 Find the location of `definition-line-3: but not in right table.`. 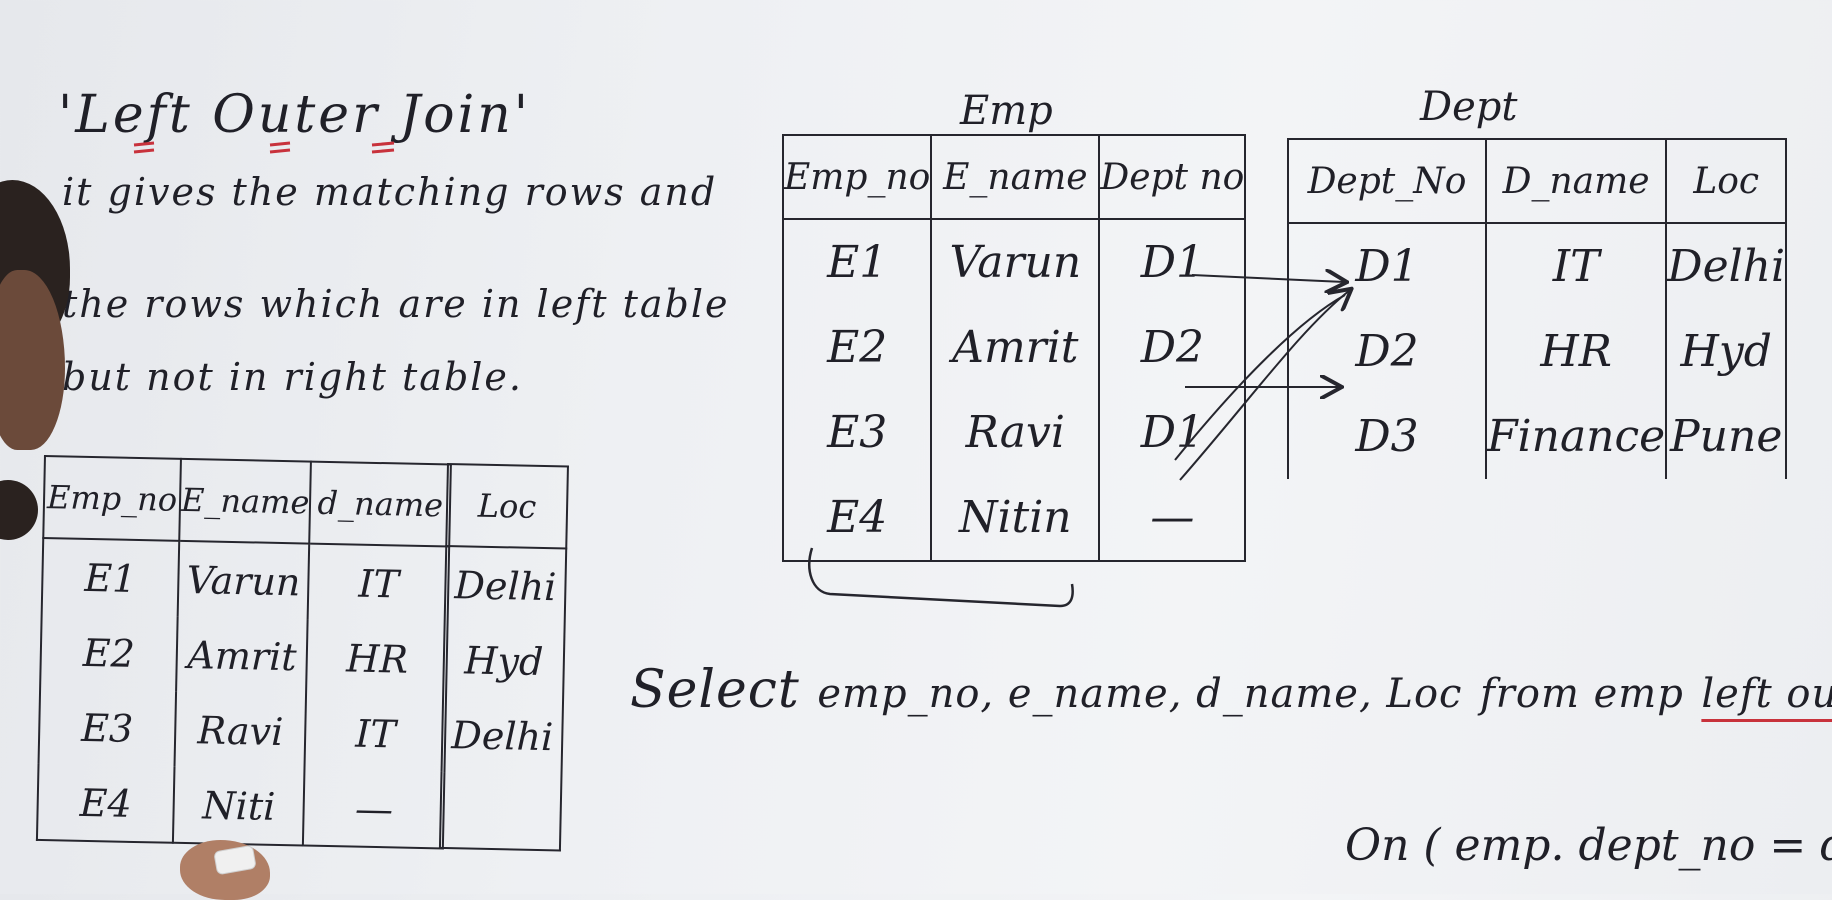

definition-line-3: but not in right table. is located at coordinates (292, 377).